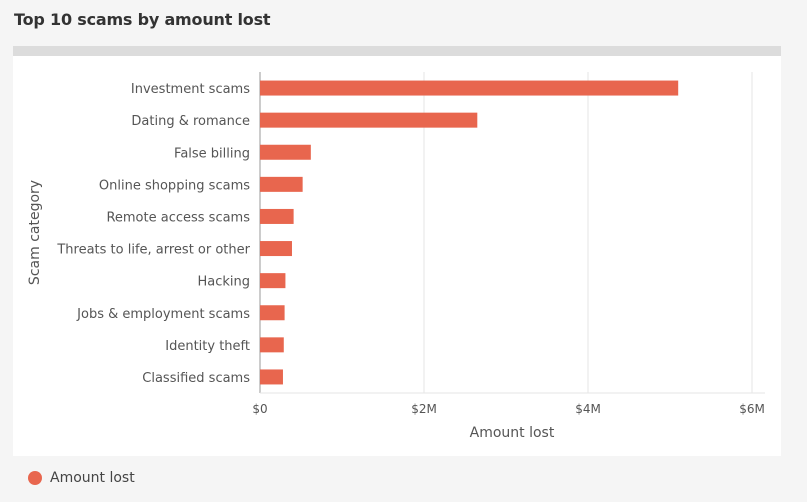 The width and height of the screenshot is (807, 502). I want to click on x-axis-title: Amount lost, so click(512, 433).